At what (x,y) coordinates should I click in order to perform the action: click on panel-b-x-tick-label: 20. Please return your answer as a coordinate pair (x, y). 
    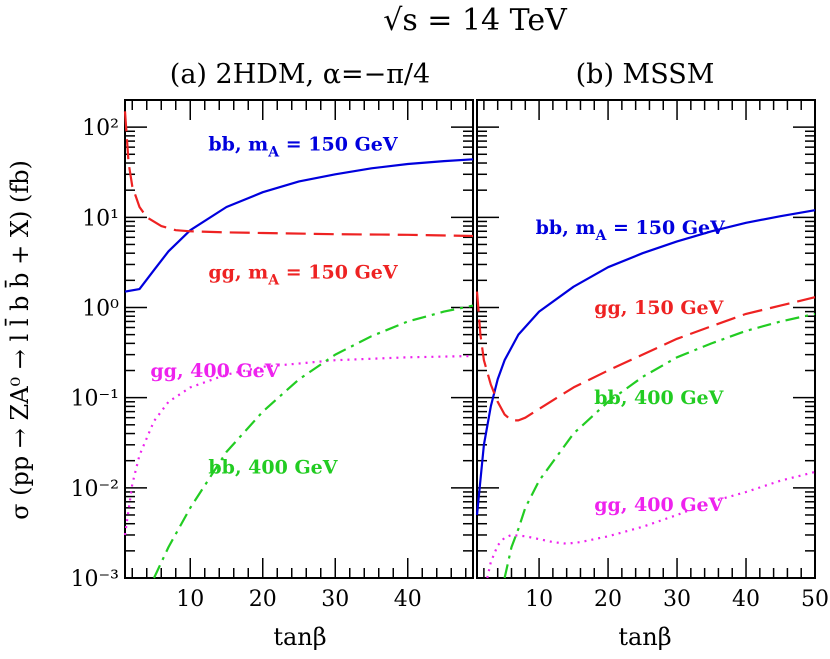
    Looking at the image, I should click on (608, 599).